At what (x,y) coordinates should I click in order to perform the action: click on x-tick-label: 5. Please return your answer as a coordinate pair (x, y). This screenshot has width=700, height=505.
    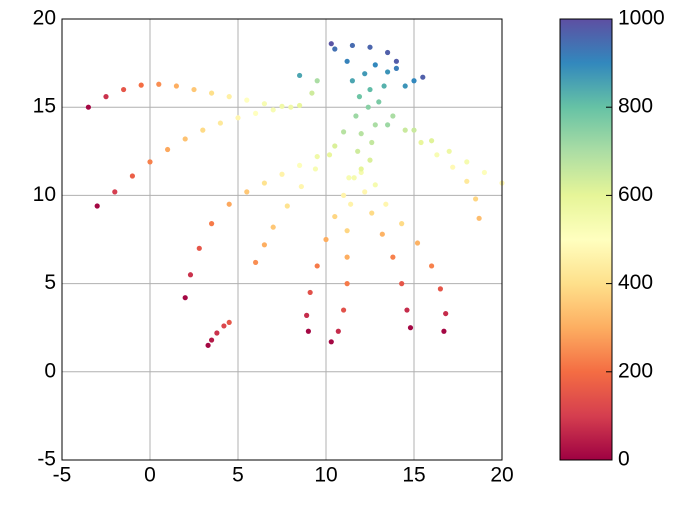
    Looking at the image, I should click on (238, 475).